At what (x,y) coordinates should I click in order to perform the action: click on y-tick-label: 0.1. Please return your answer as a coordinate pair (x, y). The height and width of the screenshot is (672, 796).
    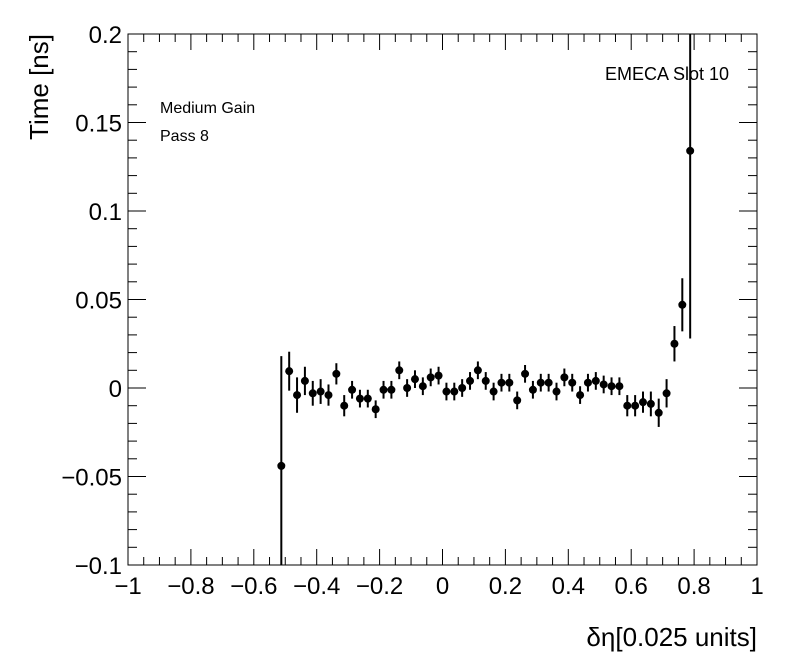
    Looking at the image, I should click on (105, 212).